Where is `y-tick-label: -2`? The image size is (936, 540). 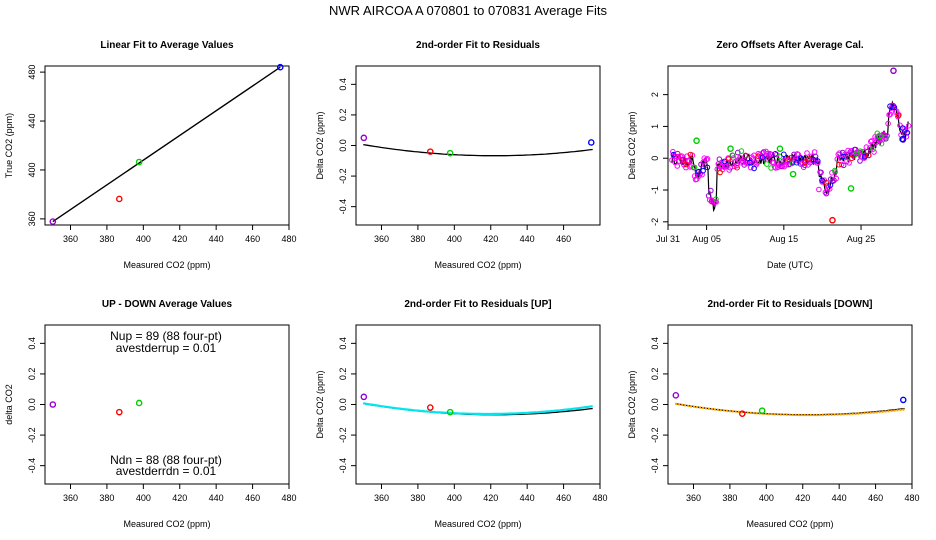 y-tick-label: -2 is located at coordinates (655, 222).